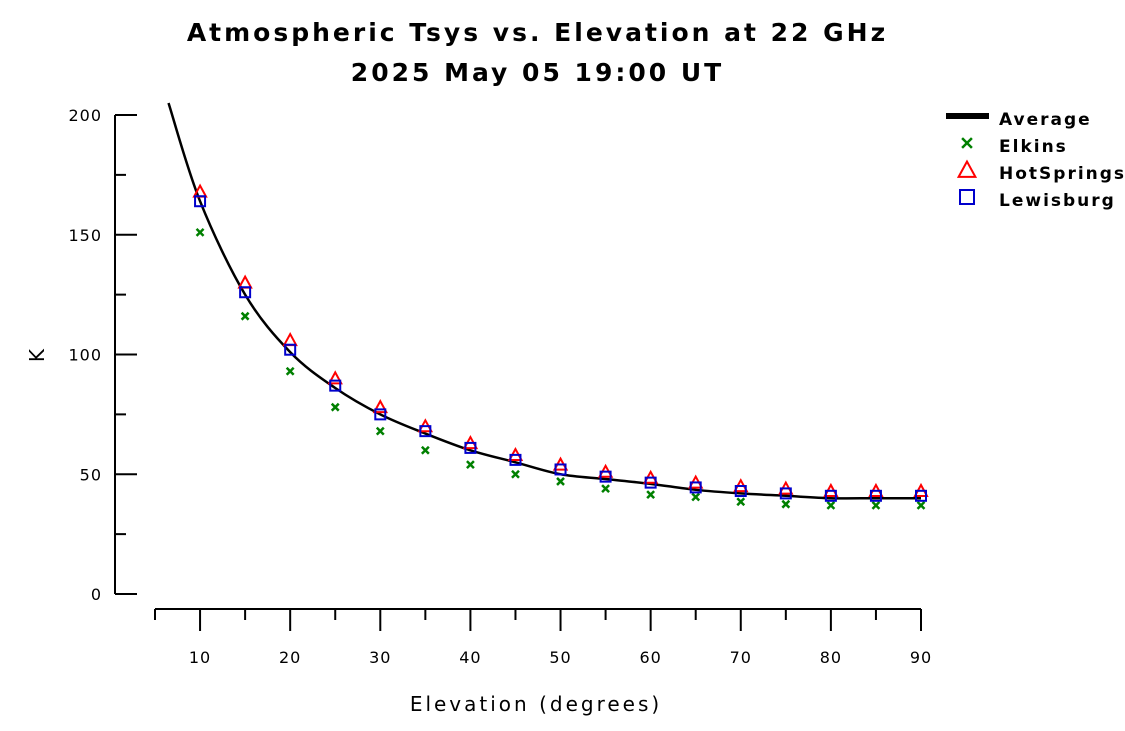 Image resolution: width=1125 pixels, height=731 pixels. I want to click on x-tick-label: 20, so click(290, 657).